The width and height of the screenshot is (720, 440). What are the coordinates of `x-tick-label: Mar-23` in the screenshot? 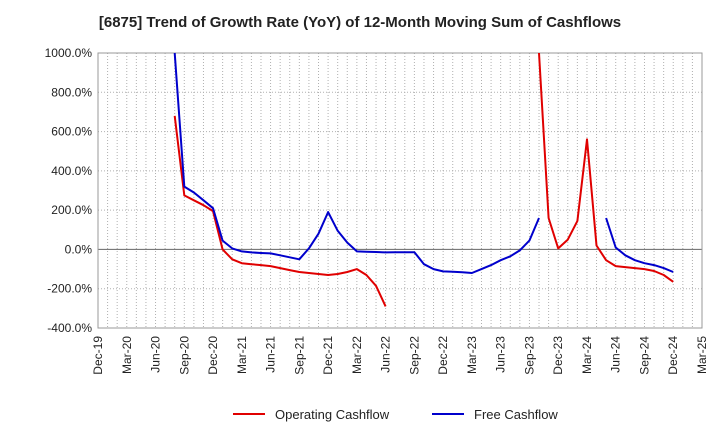 It's located at (472, 355).